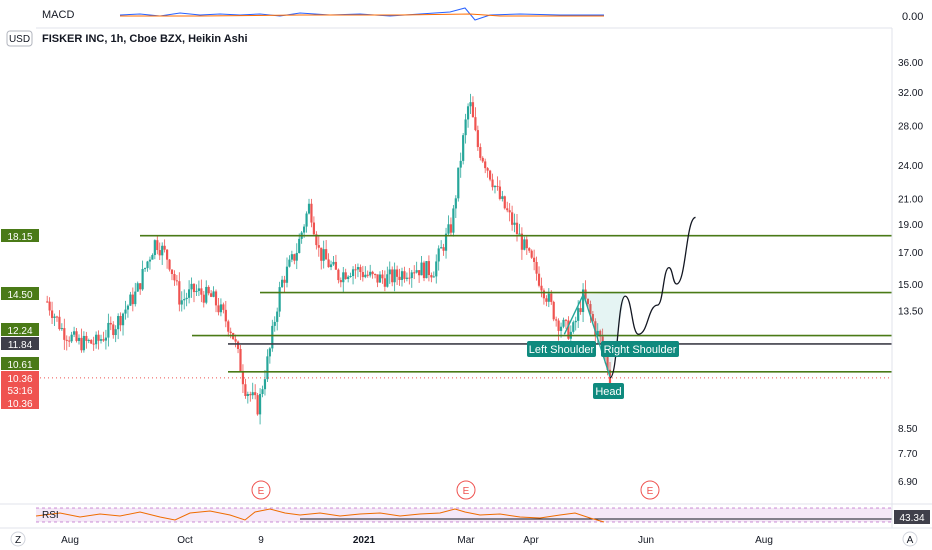 This screenshot has width=932, height=550. I want to click on earnings-markers: E E E, so click(455, 490).